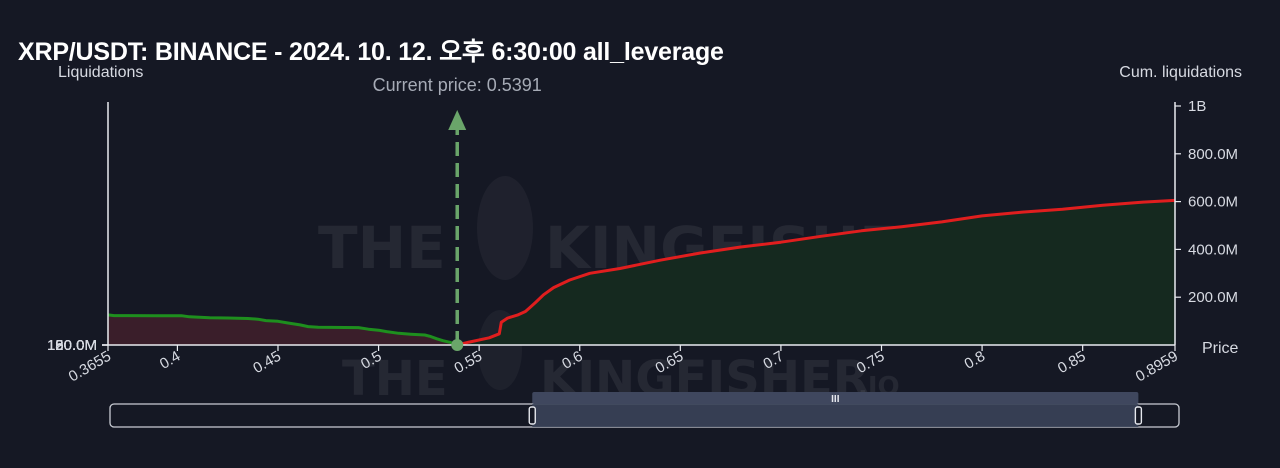  Describe the element at coordinates (975, 360) in the screenshot. I see `x-tick-label: 0.8` at that location.